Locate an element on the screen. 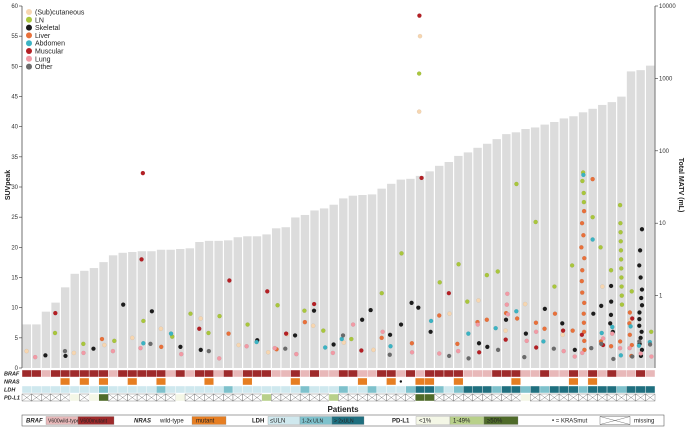 This screenshot has height=428, width=685. cell-pdl1 is located at coordinates (266, 397).